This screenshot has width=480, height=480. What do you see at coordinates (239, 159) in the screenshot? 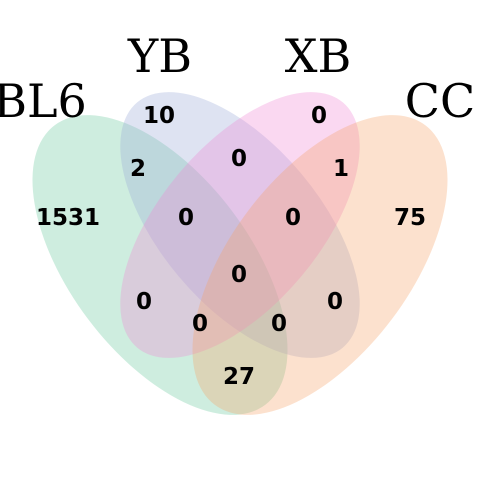
I see `count-yb-xb: 0` at bounding box center [239, 159].